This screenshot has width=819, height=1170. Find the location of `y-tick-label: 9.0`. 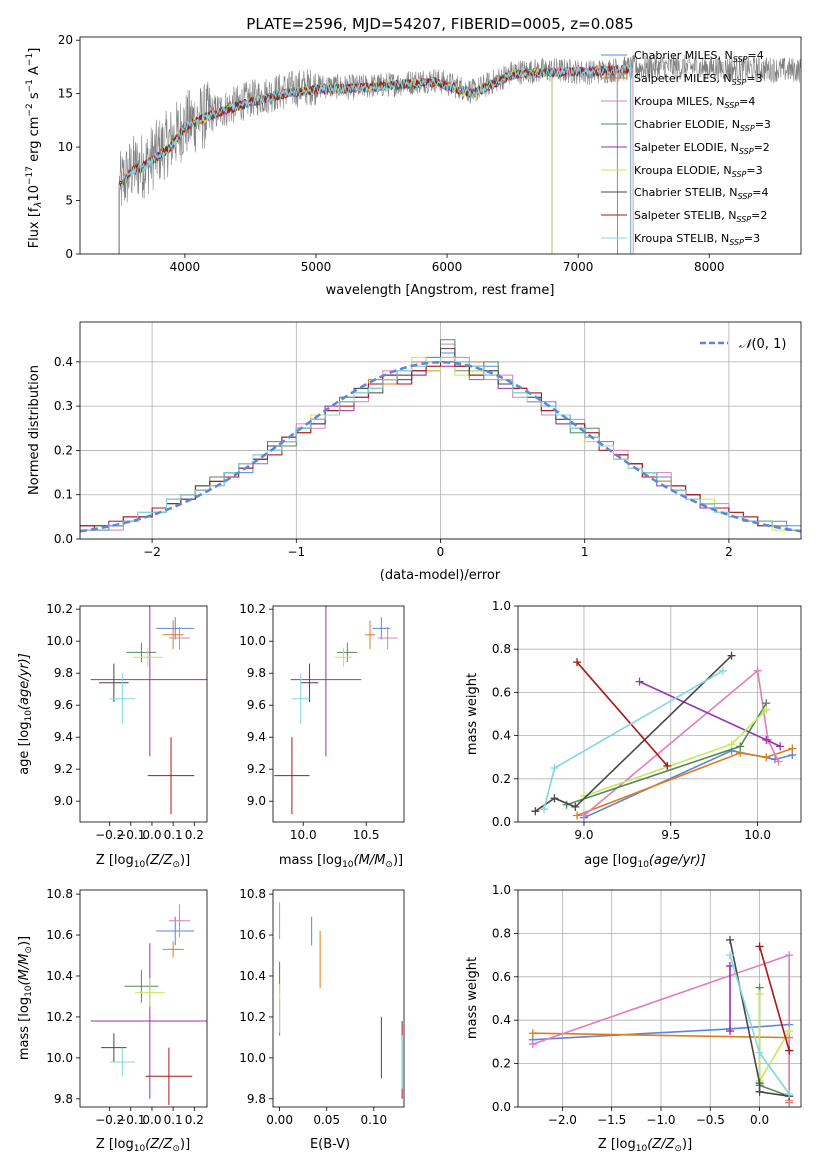

y-tick-label: 9.0 is located at coordinates (256, 801).